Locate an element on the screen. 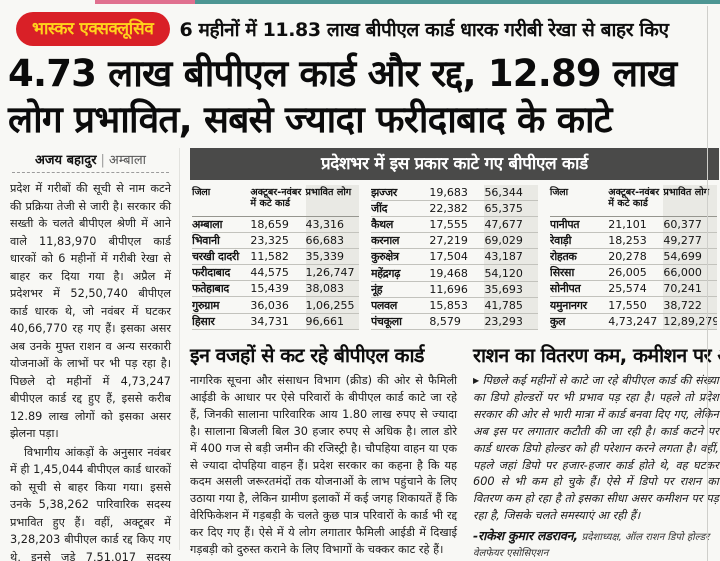 Image resolution: width=720 pixels, height=561 pixels. cards-cut-cell: 26,005 is located at coordinates (627, 273).